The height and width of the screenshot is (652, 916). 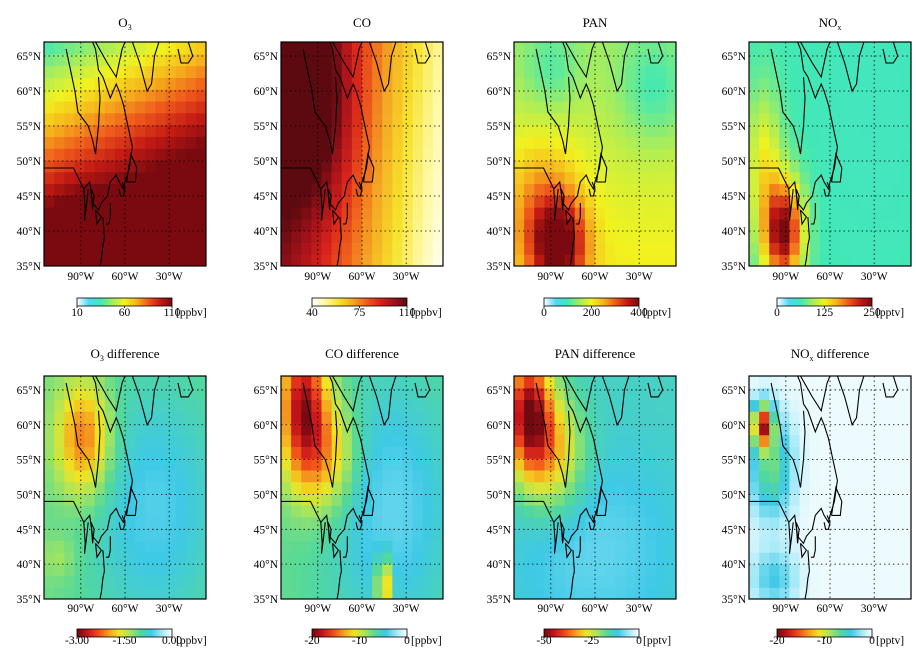 What do you see at coordinates (266, 127) in the screenshot?
I see `y-tick-label: 55°N` at bounding box center [266, 127].